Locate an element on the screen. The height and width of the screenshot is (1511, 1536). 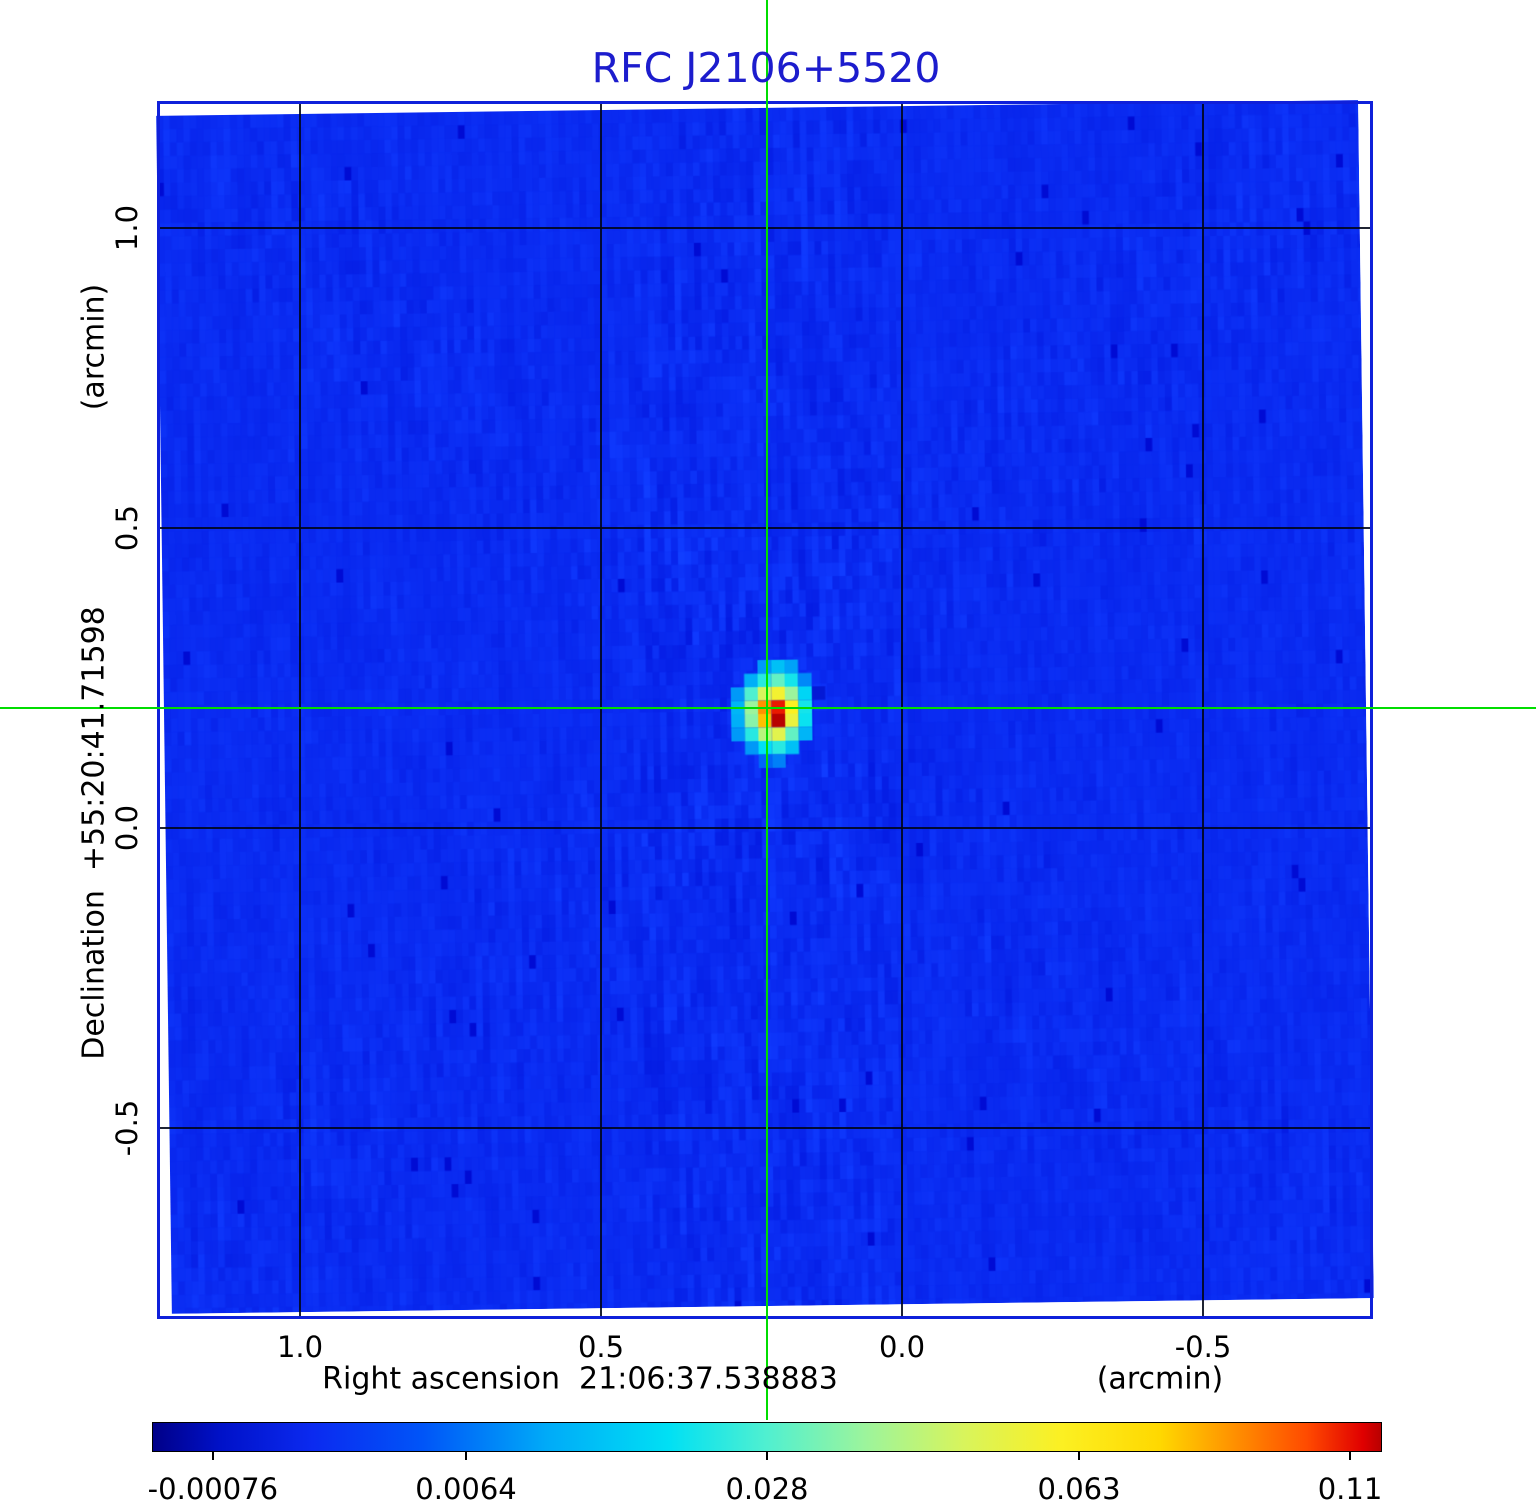
colorbar is located at coordinates (767, 1437).